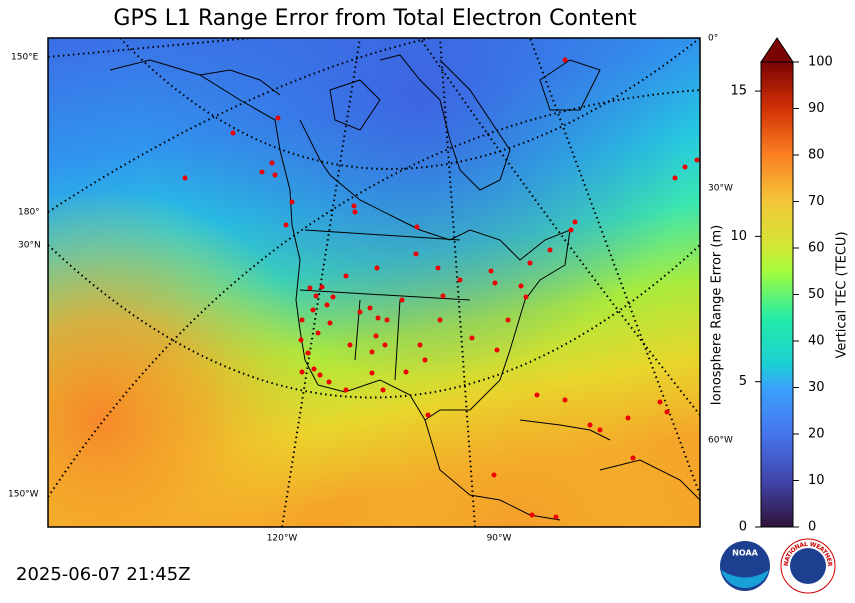 The image size is (855, 603). Describe the element at coordinates (816, 434) in the screenshot. I see `colorbar-tick-label: 20` at that location.